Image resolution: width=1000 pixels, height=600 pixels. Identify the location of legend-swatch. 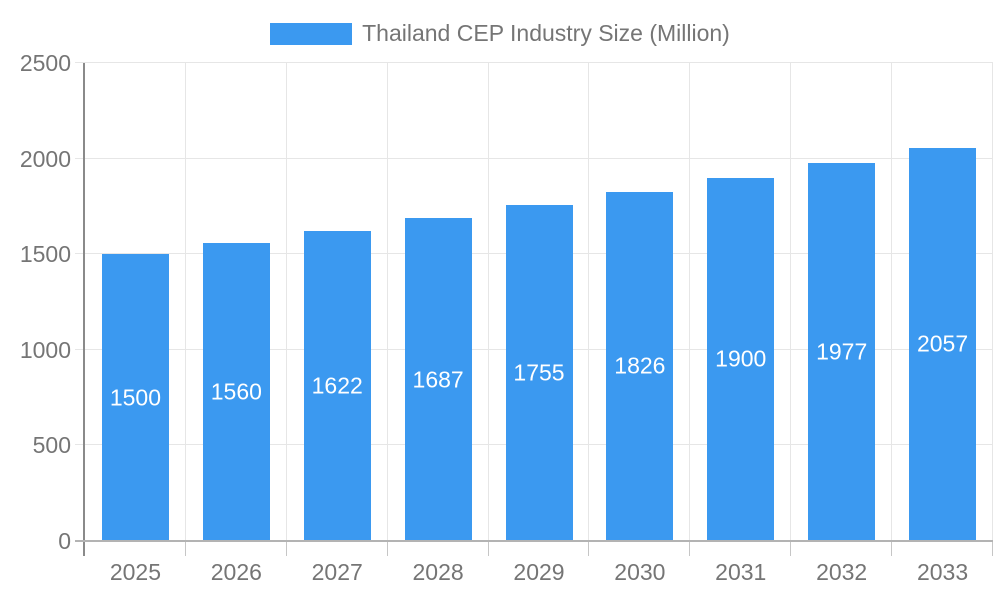
(311, 33).